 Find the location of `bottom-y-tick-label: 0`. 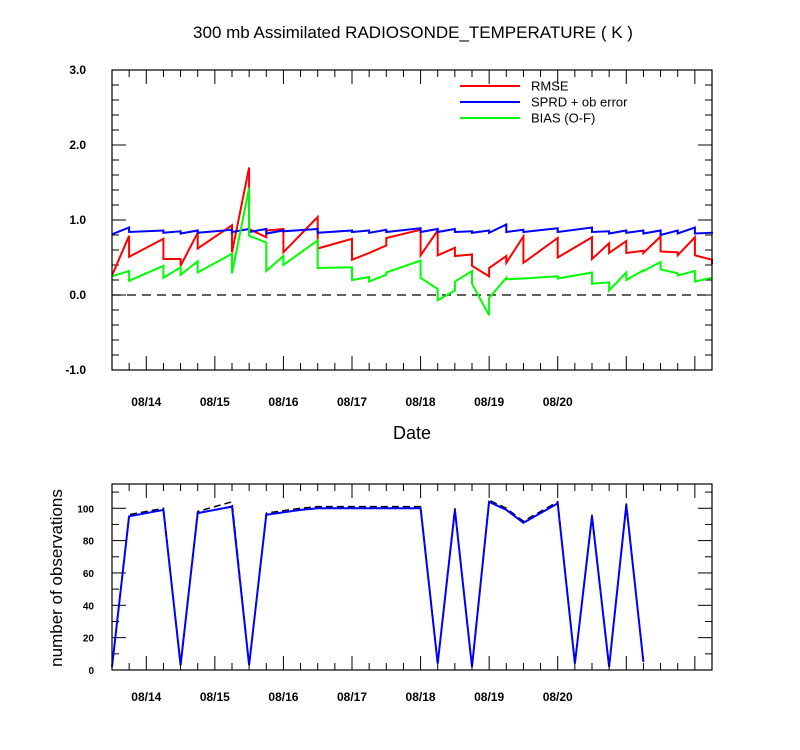

bottom-y-tick-label: 0 is located at coordinates (91, 671).